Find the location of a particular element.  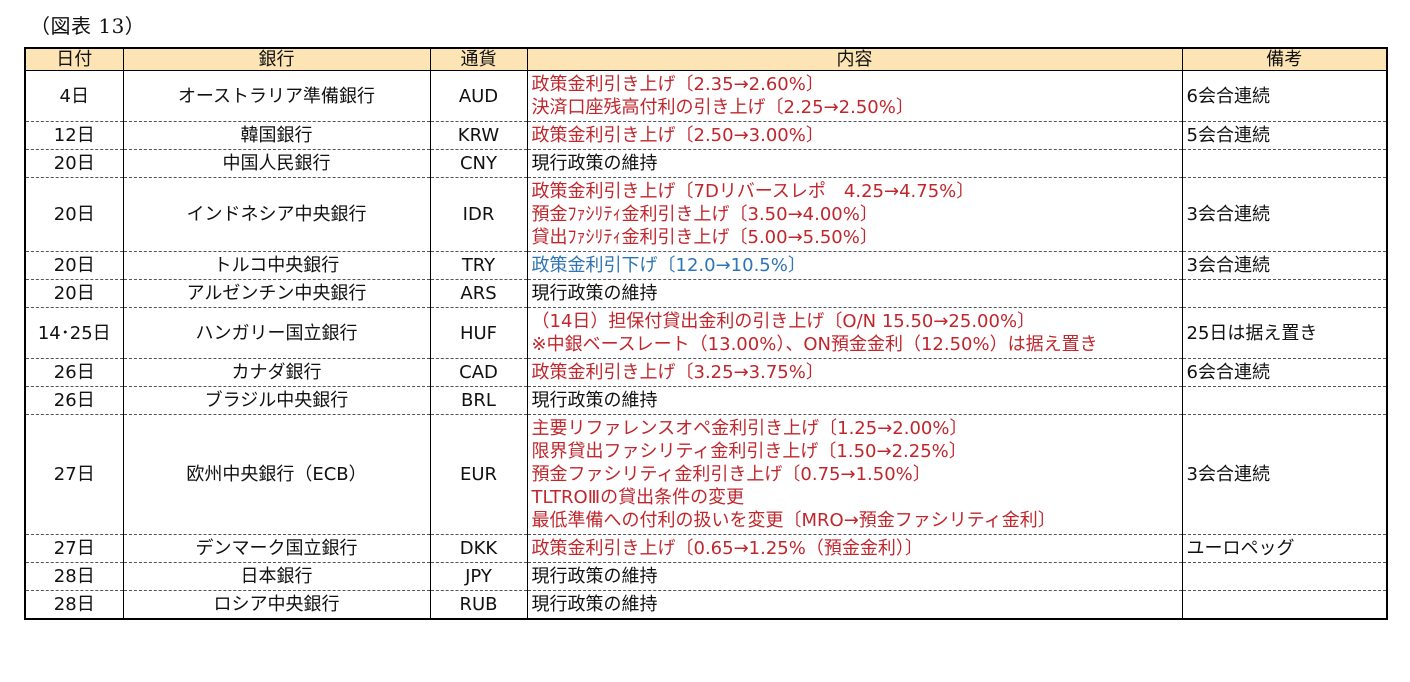

cell-currency: CNY is located at coordinates (478, 163).